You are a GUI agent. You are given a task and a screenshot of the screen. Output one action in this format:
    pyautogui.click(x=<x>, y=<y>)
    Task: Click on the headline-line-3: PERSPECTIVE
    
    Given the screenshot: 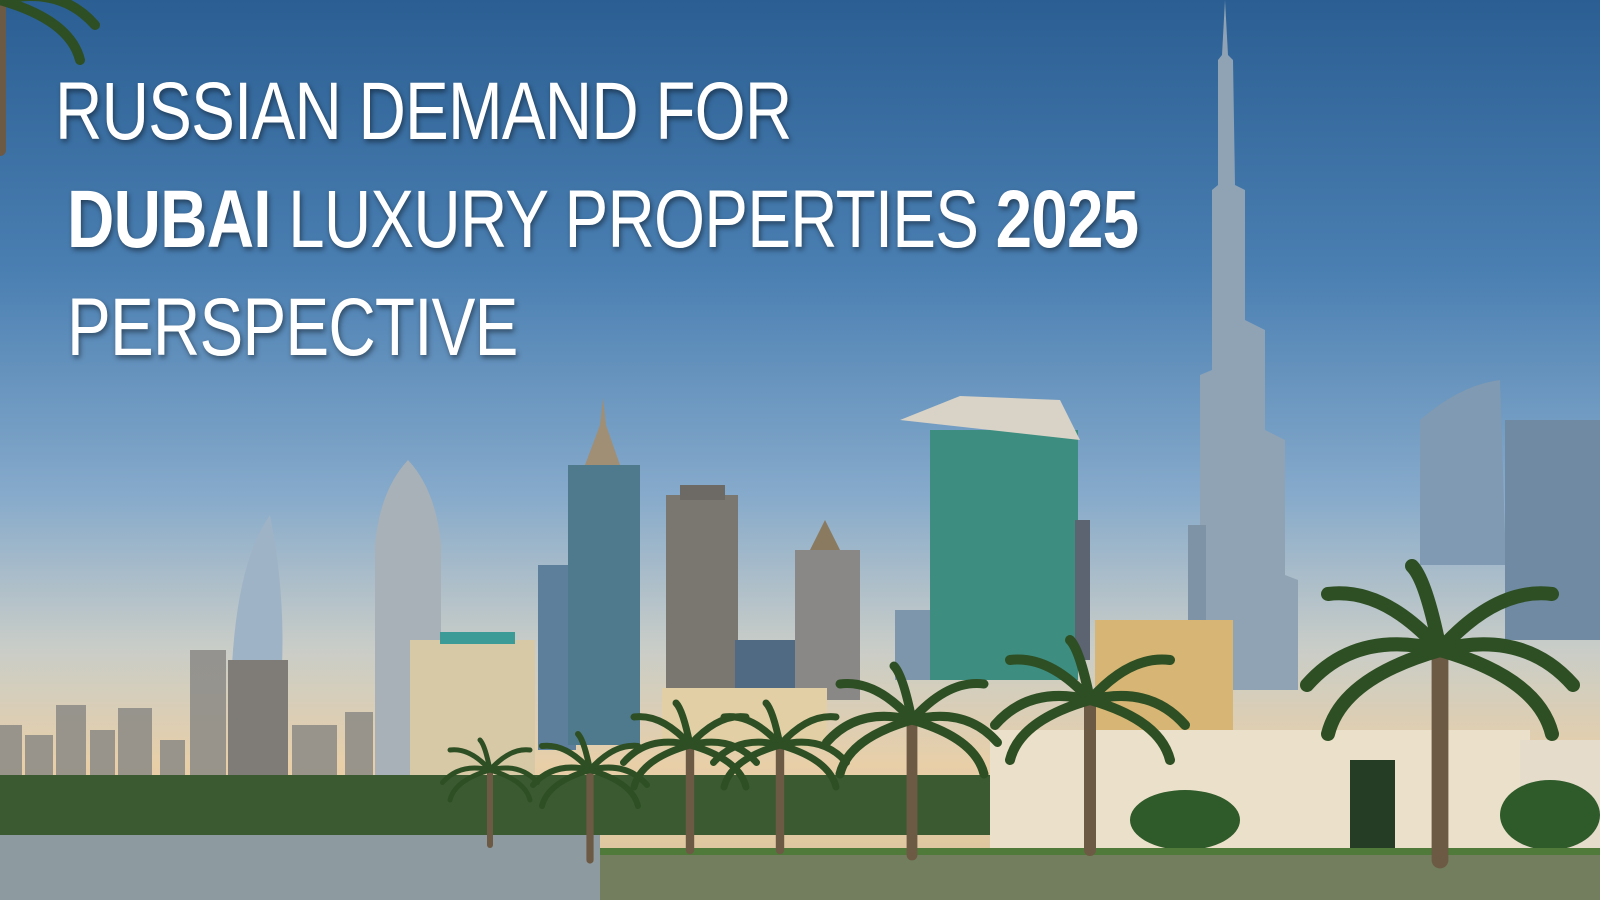 What is the action you would take?
    pyautogui.click(x=292, y=327)
    